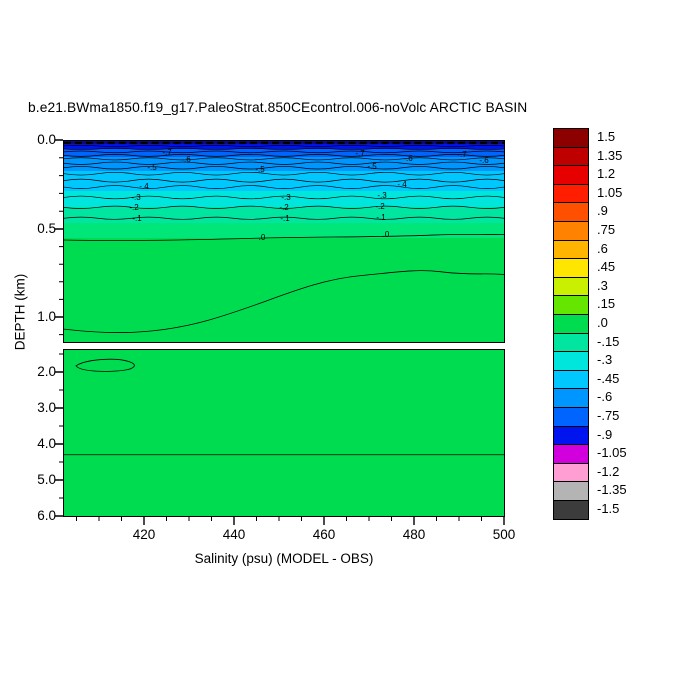 Image resolution: width=700 pixels, height=700 pixels. What do you see at coordinates (46, 228) in the screenshot?
I see `y-tick-label: 0.5` at bounding box center [46, 228].